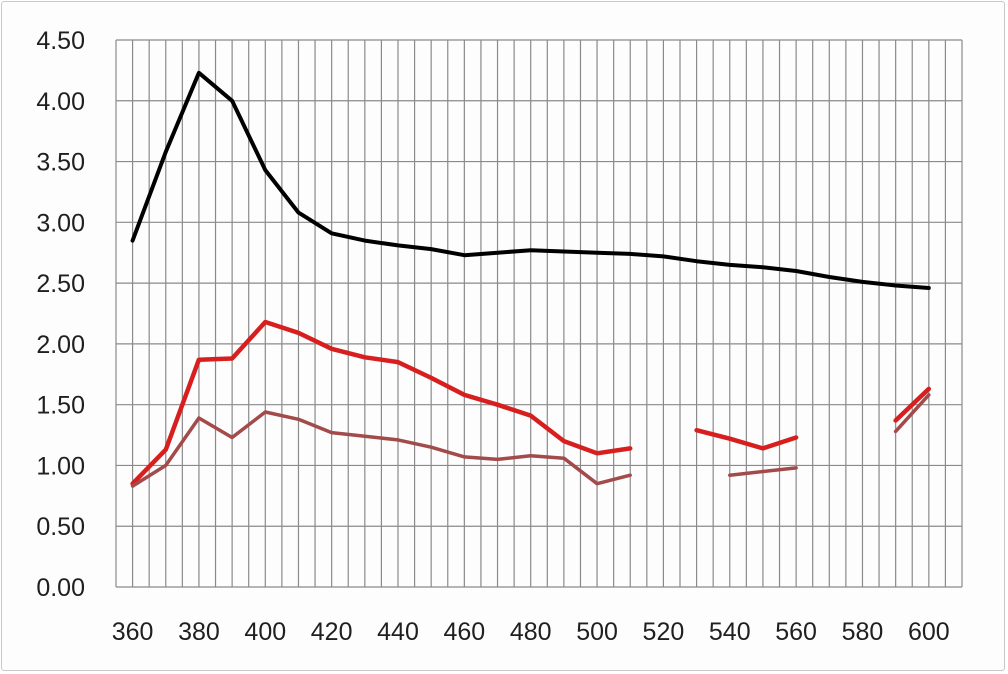 Image resolution: width=1008 pixels, height=674 pixels. I want to click on y-tick-label: 0.50, so click(60, 527).